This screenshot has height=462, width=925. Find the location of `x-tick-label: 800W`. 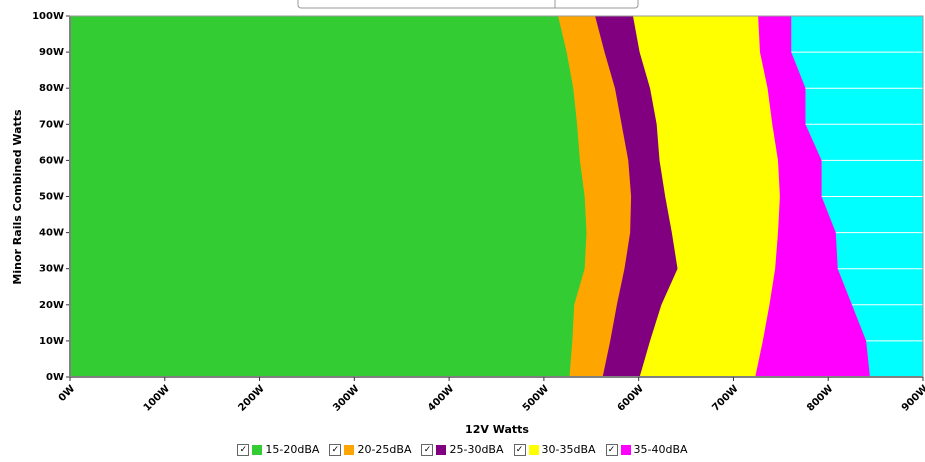

x-tick-label: 800W is located at coordinates (820, 398).